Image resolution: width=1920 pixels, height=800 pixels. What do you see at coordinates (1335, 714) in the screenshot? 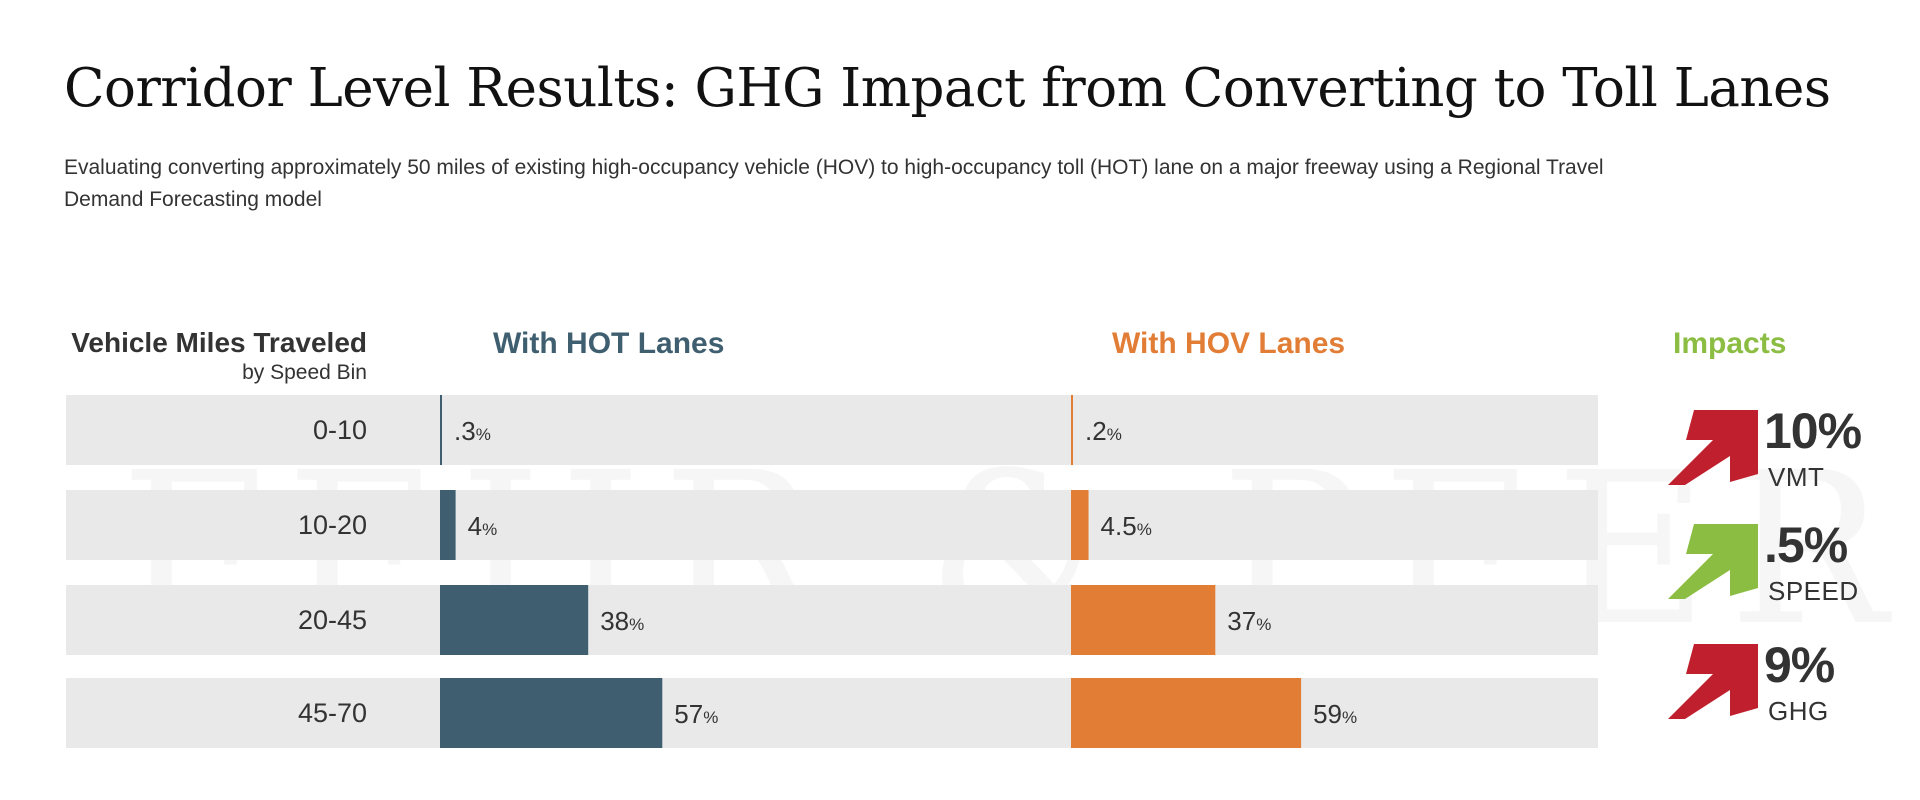
I see `data-label: 59%` at bounding box center [1335, 714].